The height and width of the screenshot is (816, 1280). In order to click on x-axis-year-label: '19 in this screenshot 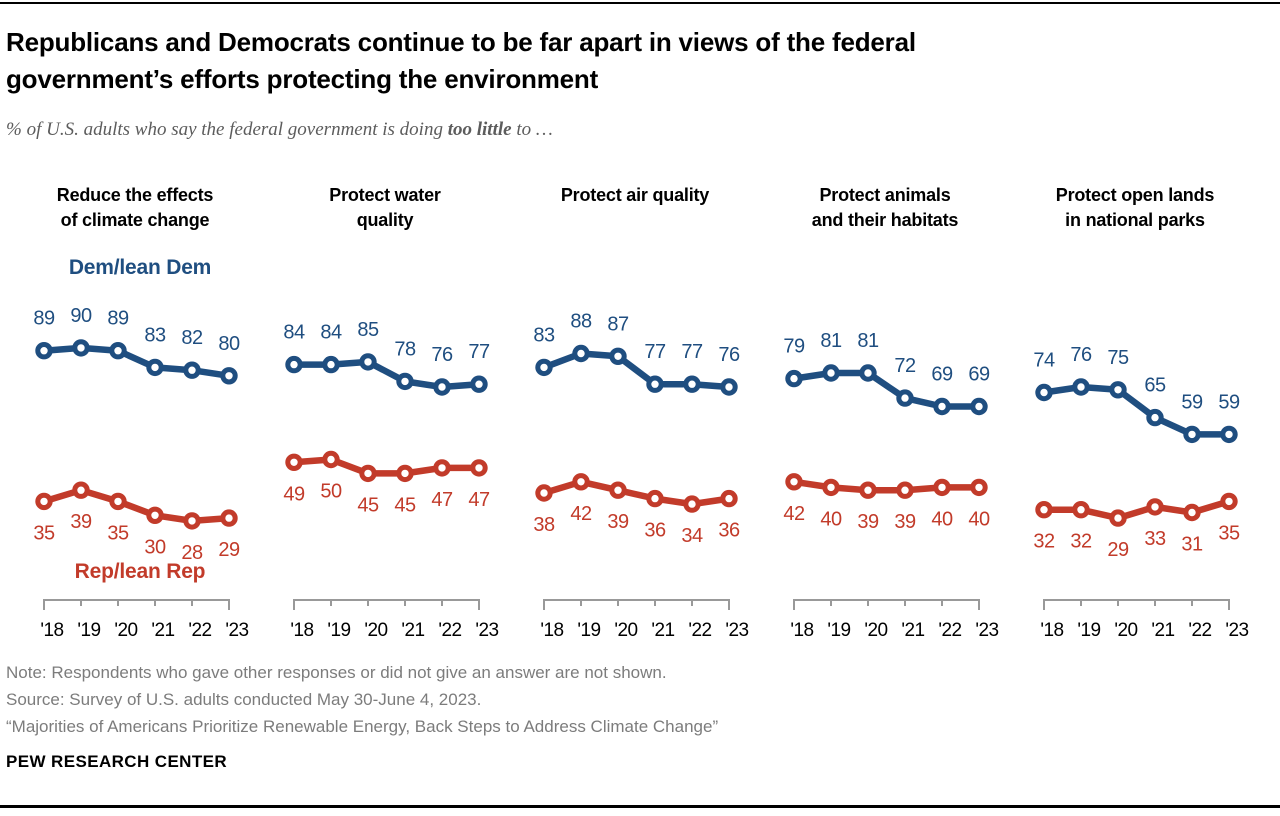, I will do `click(1088, 630)`.